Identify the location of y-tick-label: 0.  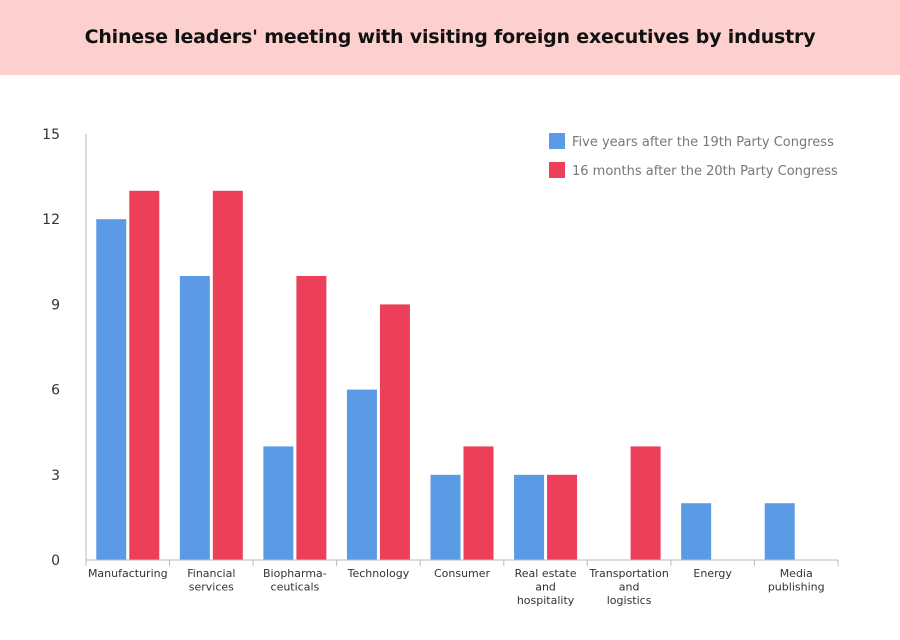
(55, 561).